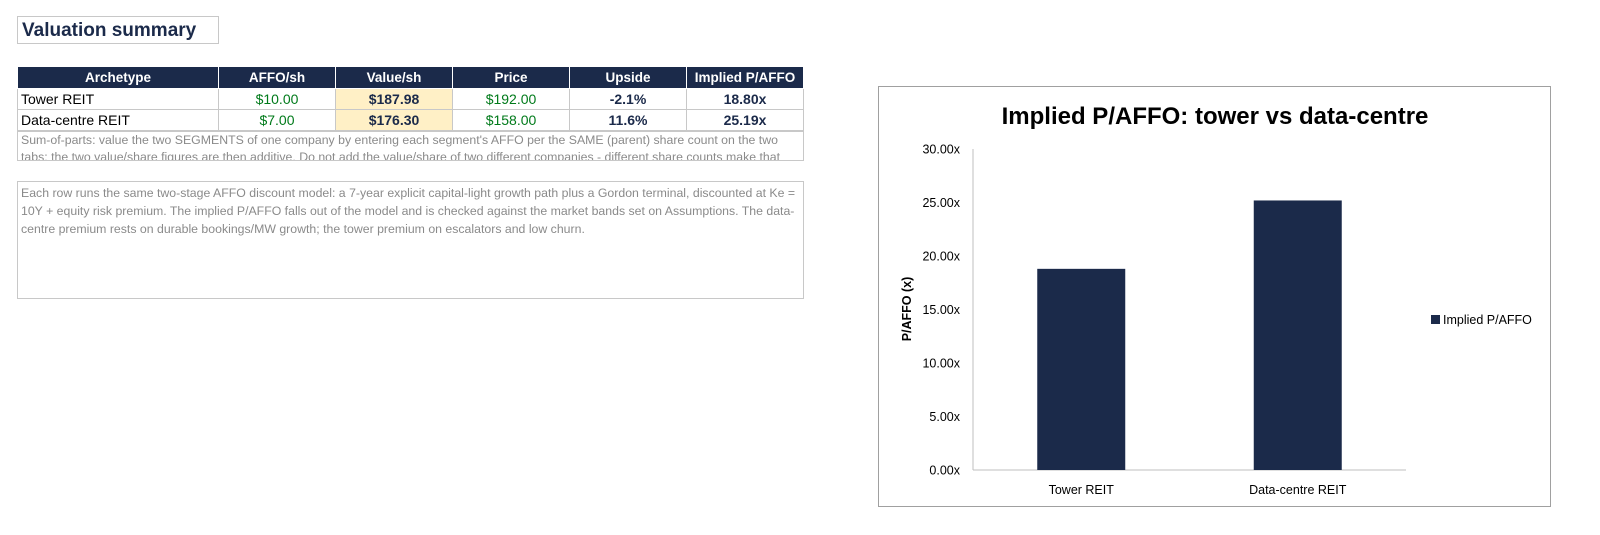 The image size is (1600, 535). What do you see at coordinates (394, 77) in the screenshot?
I see `header-value-per-share: Value/sh` at bounding box center [394, 77].